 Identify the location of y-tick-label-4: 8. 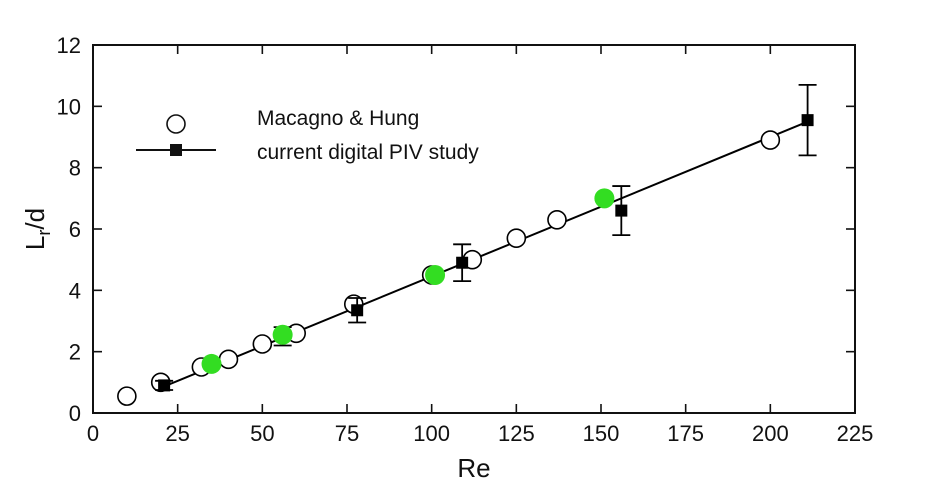
(75, 168).